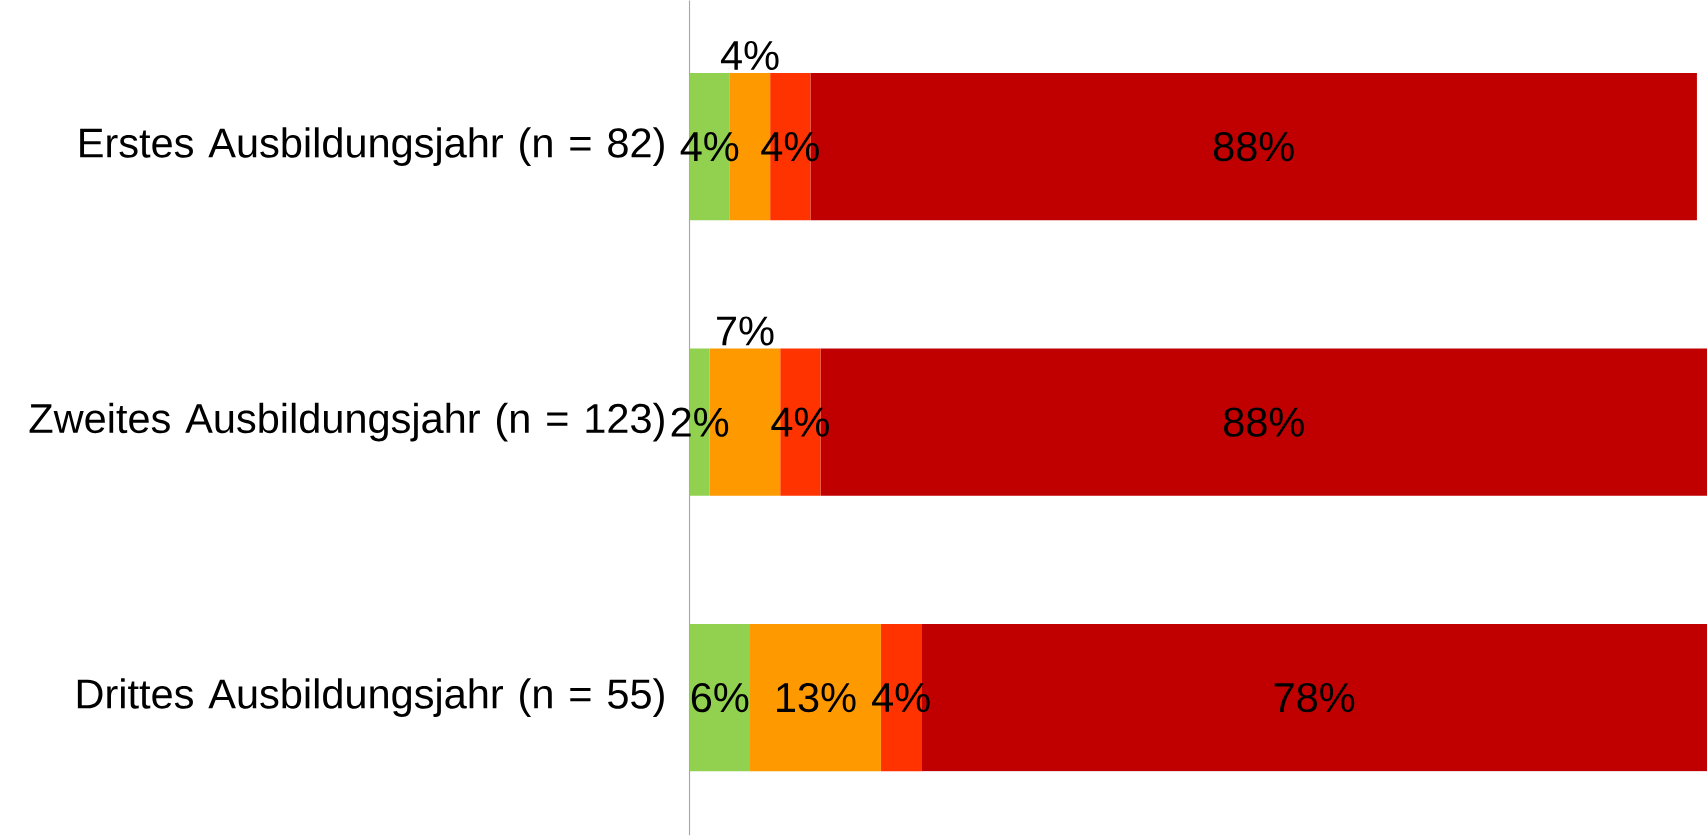 This screenshot has height=836, width=1707. Describe the element at coordinates (370, 697) in the screenshot. I see `y-tick-label: Drittes Ausbildungsjahr (n = 55)` at that location.